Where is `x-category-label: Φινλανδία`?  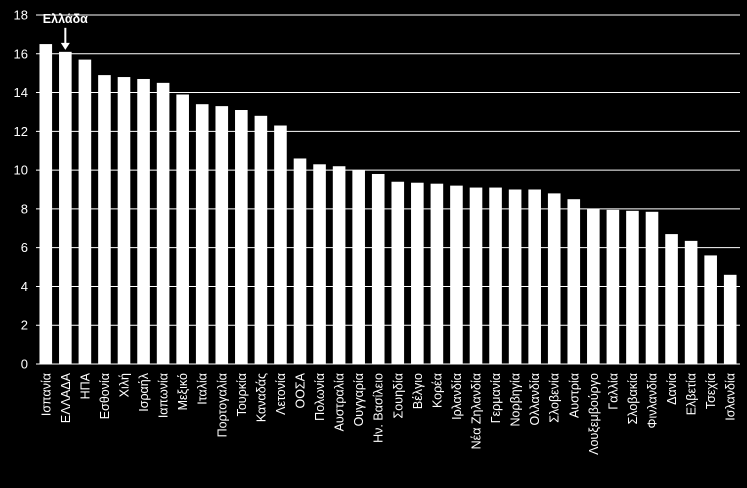
x-category-label: Φινλανδία is located at coordinates (653, 401).